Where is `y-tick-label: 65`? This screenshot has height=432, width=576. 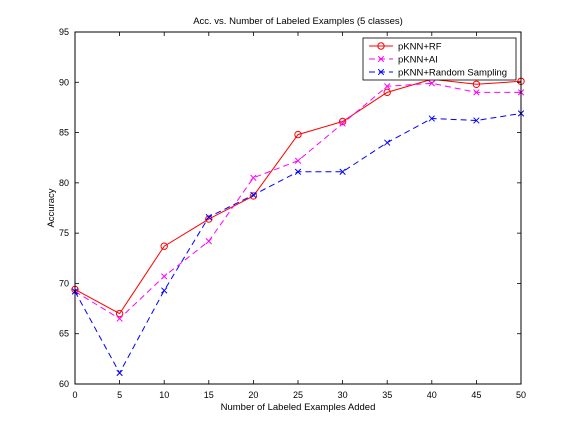 y-tick-label: 65 is located at coordinates (64, 334).